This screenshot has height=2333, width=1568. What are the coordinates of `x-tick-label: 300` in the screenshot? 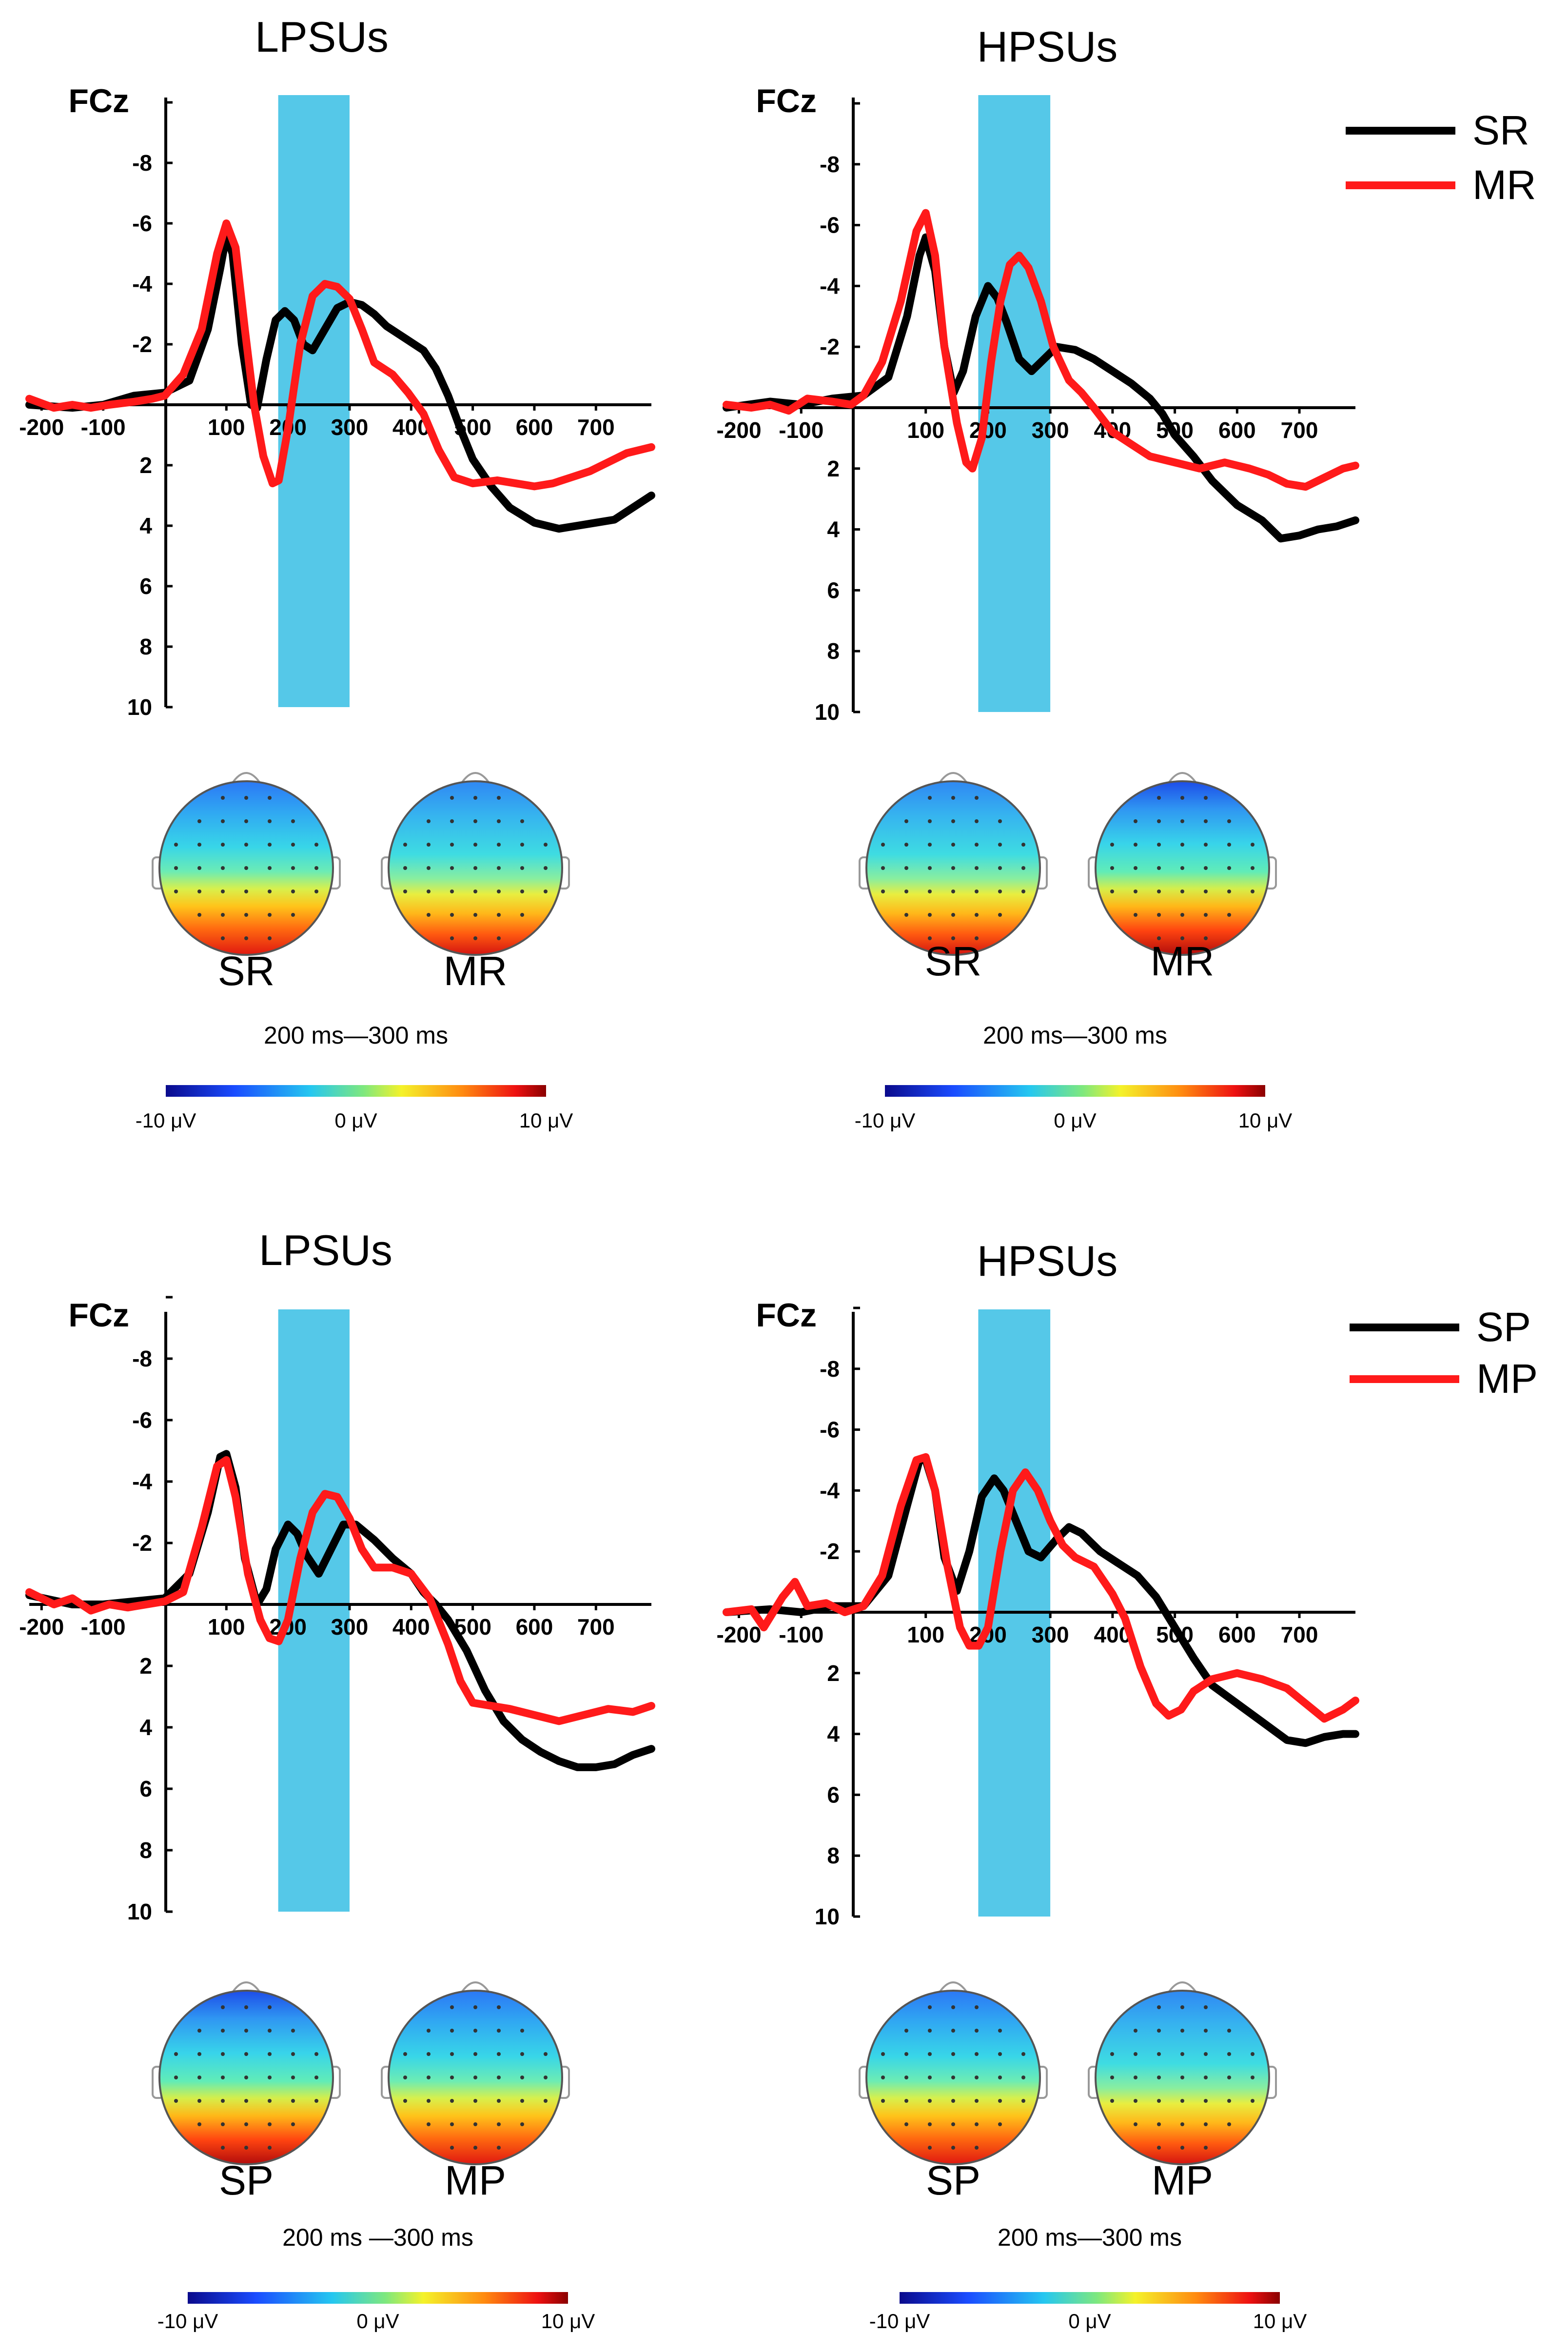 It's located at (1050, 1634).